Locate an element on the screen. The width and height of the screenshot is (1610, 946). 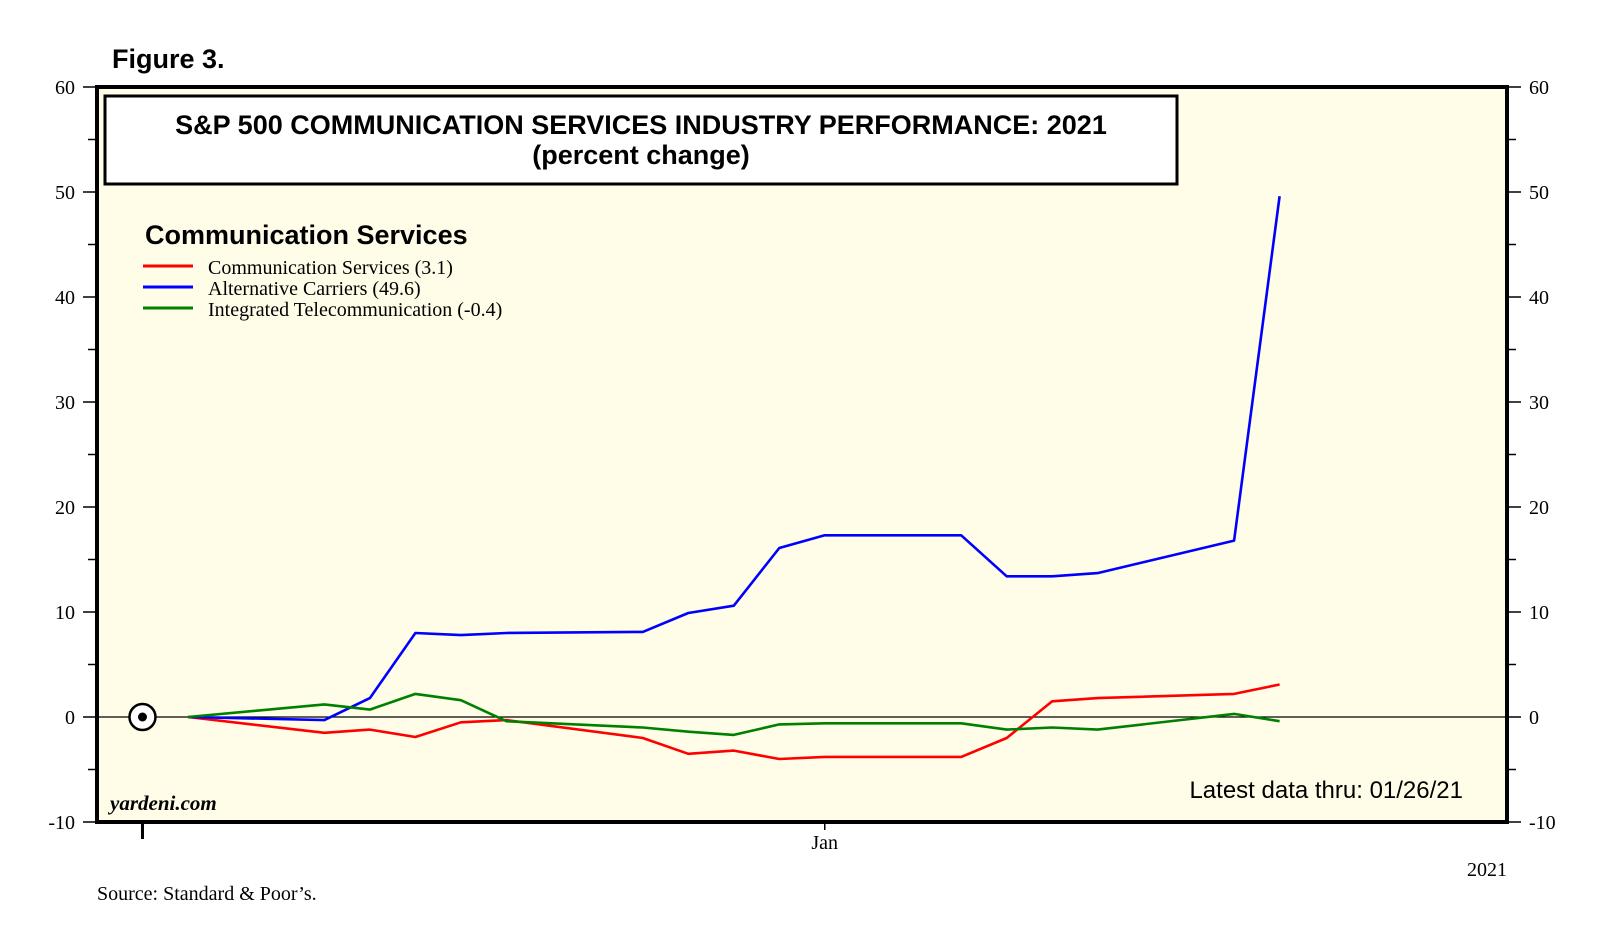
figure-label: Figure 3. is located at coordinates (168, 59).